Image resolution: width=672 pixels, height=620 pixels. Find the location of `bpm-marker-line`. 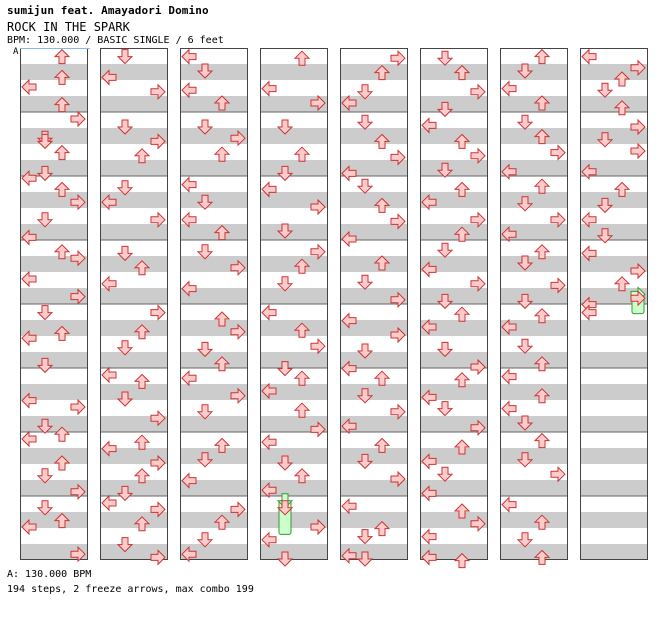

bpm-marker-line is located at coordinates (55, 48).